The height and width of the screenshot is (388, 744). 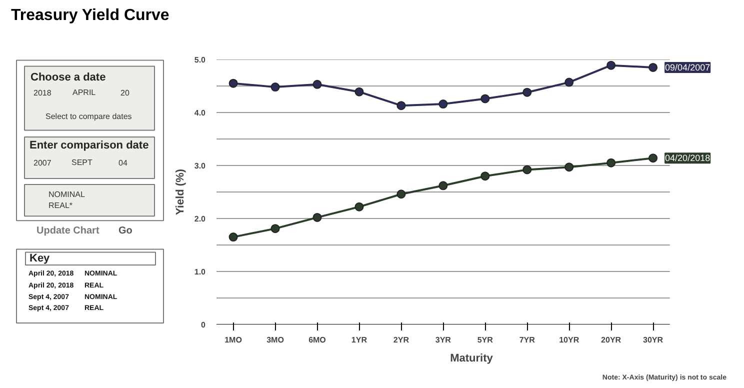 I want to click on text: Go, so click(x=125, y=231).